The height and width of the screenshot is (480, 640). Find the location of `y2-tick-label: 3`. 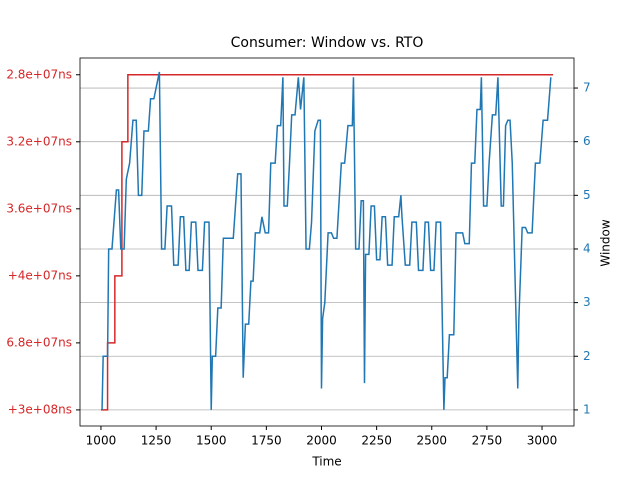

y2-tick-label: 3 is located at coordinates (587, 302).